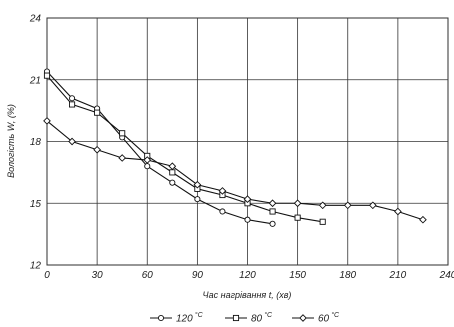  What do you see at coordinates (247, 295) in the screenshot?
I see `x-axis-title: Час нагрівання t, (хв)` at bounding box center [247, 295].